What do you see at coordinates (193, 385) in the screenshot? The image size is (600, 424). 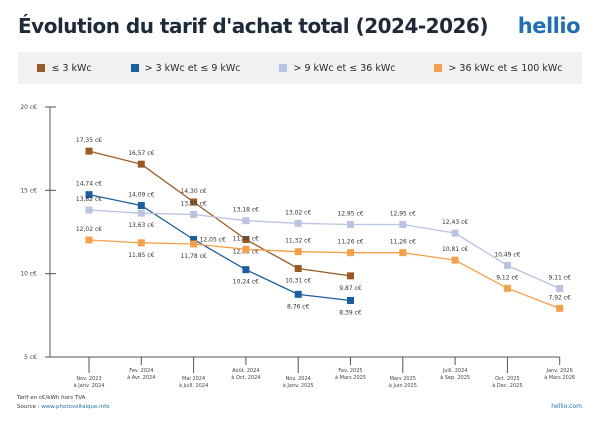 I see `x-tick-label: à Juill. 2024` at bounding box center [193, 385].